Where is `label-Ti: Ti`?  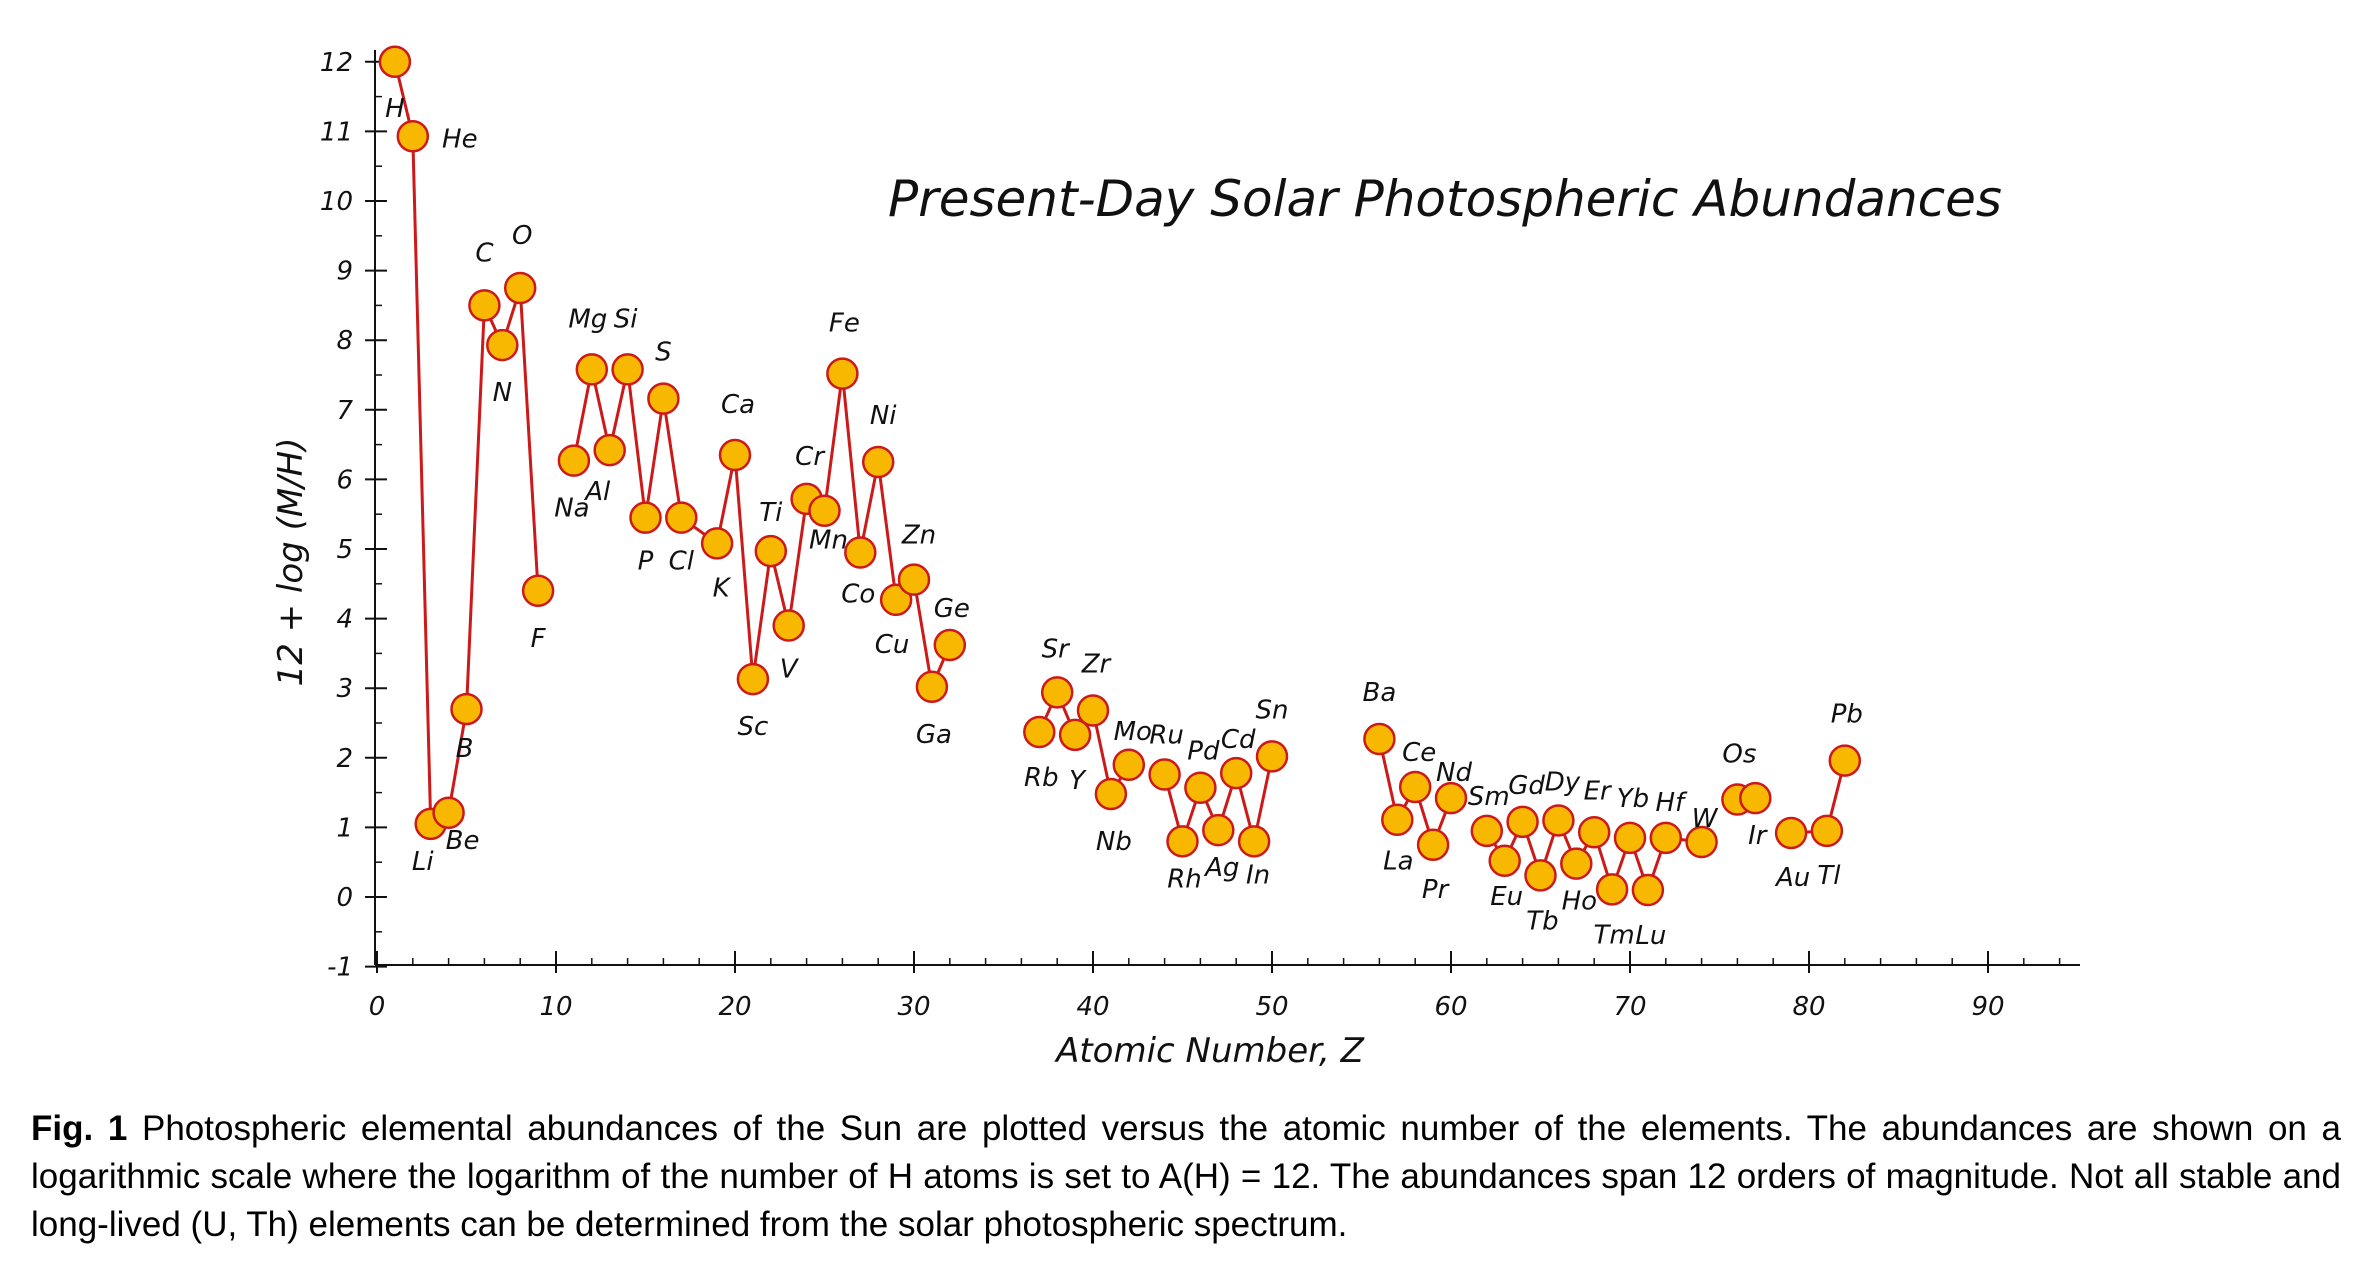 label-Ti: Ti is located at coordinates (771, 513).